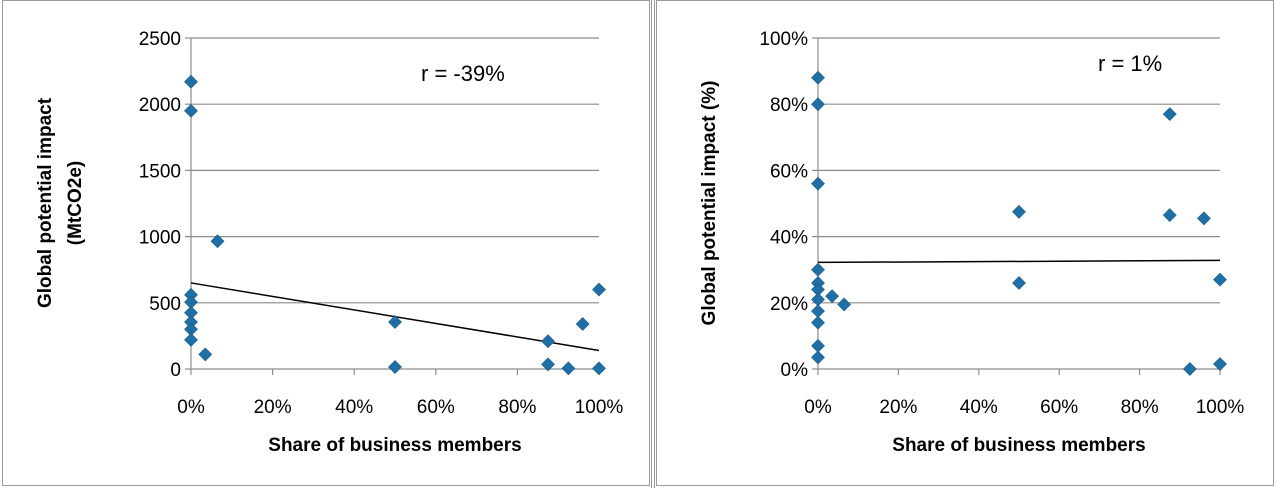  Describe the element at coordinates (653, 244) in the screenshot. I see `panel-divider` at that location.